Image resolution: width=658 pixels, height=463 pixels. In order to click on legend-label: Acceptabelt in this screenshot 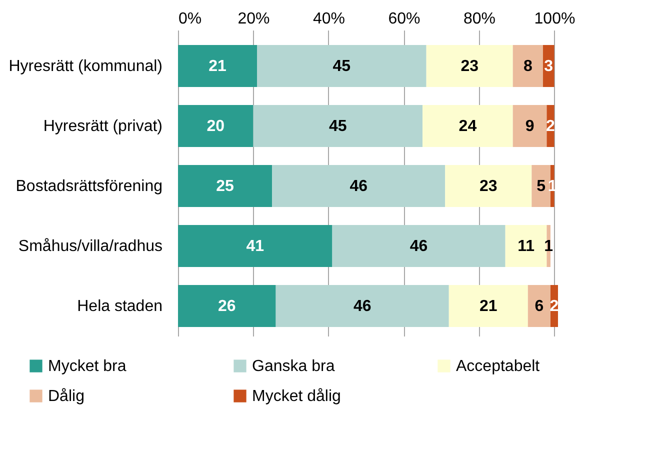, I will do `click(498, 366)`.